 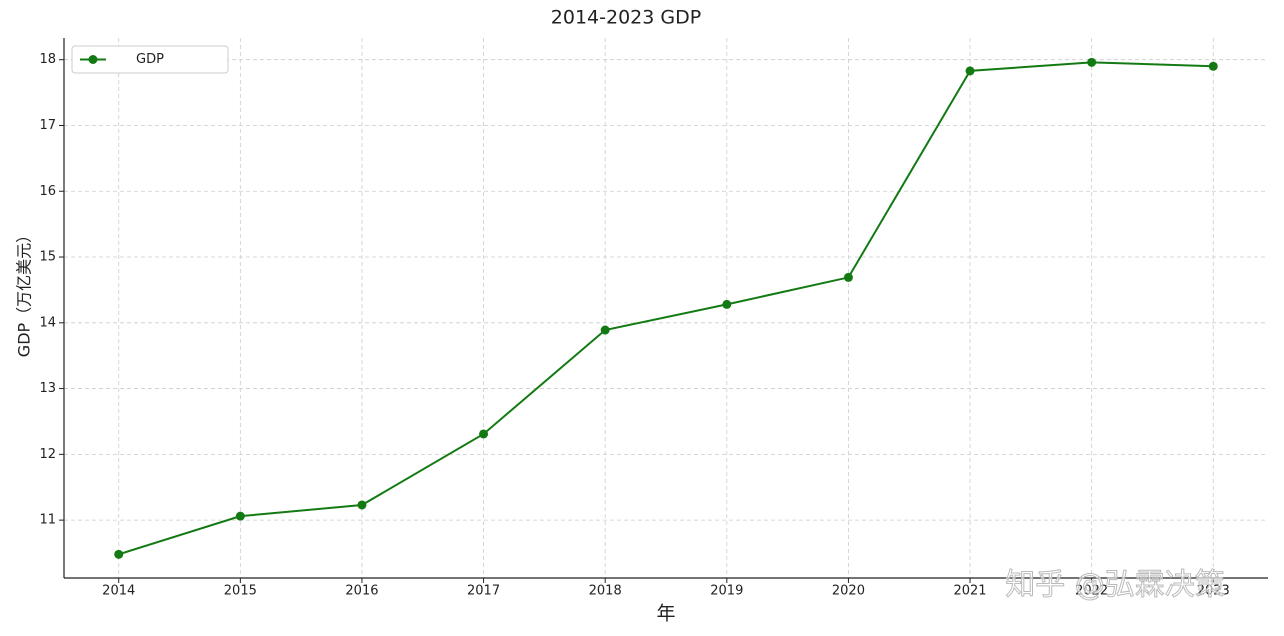 I want to click on y-tick-label: 16, so click(x=47, y=191).